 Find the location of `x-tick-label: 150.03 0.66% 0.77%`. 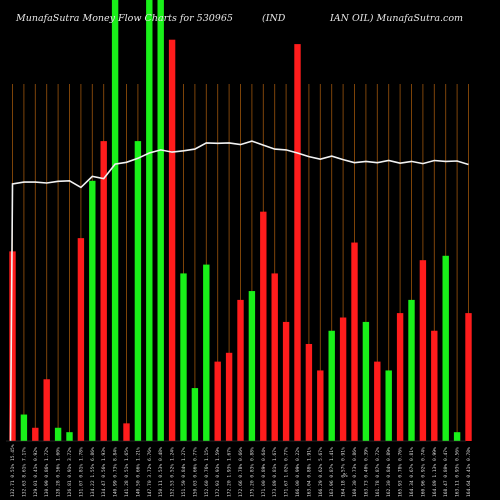

x-tick-label: 150.03 0.66% 0.77% is located at coordinates (195, 472).